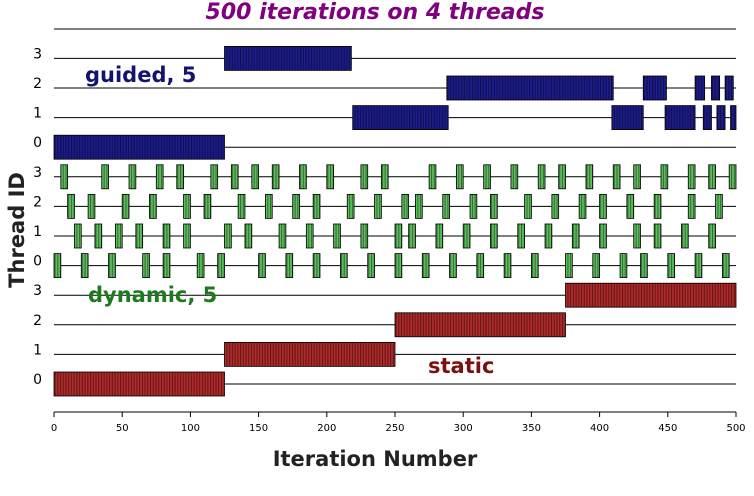 The height and width of the screenshot is (496, 754). What do you see at coordinates (667, 428) in the screenshot?
I see `x-tick-label: 450` at bounding box center [667, 428].